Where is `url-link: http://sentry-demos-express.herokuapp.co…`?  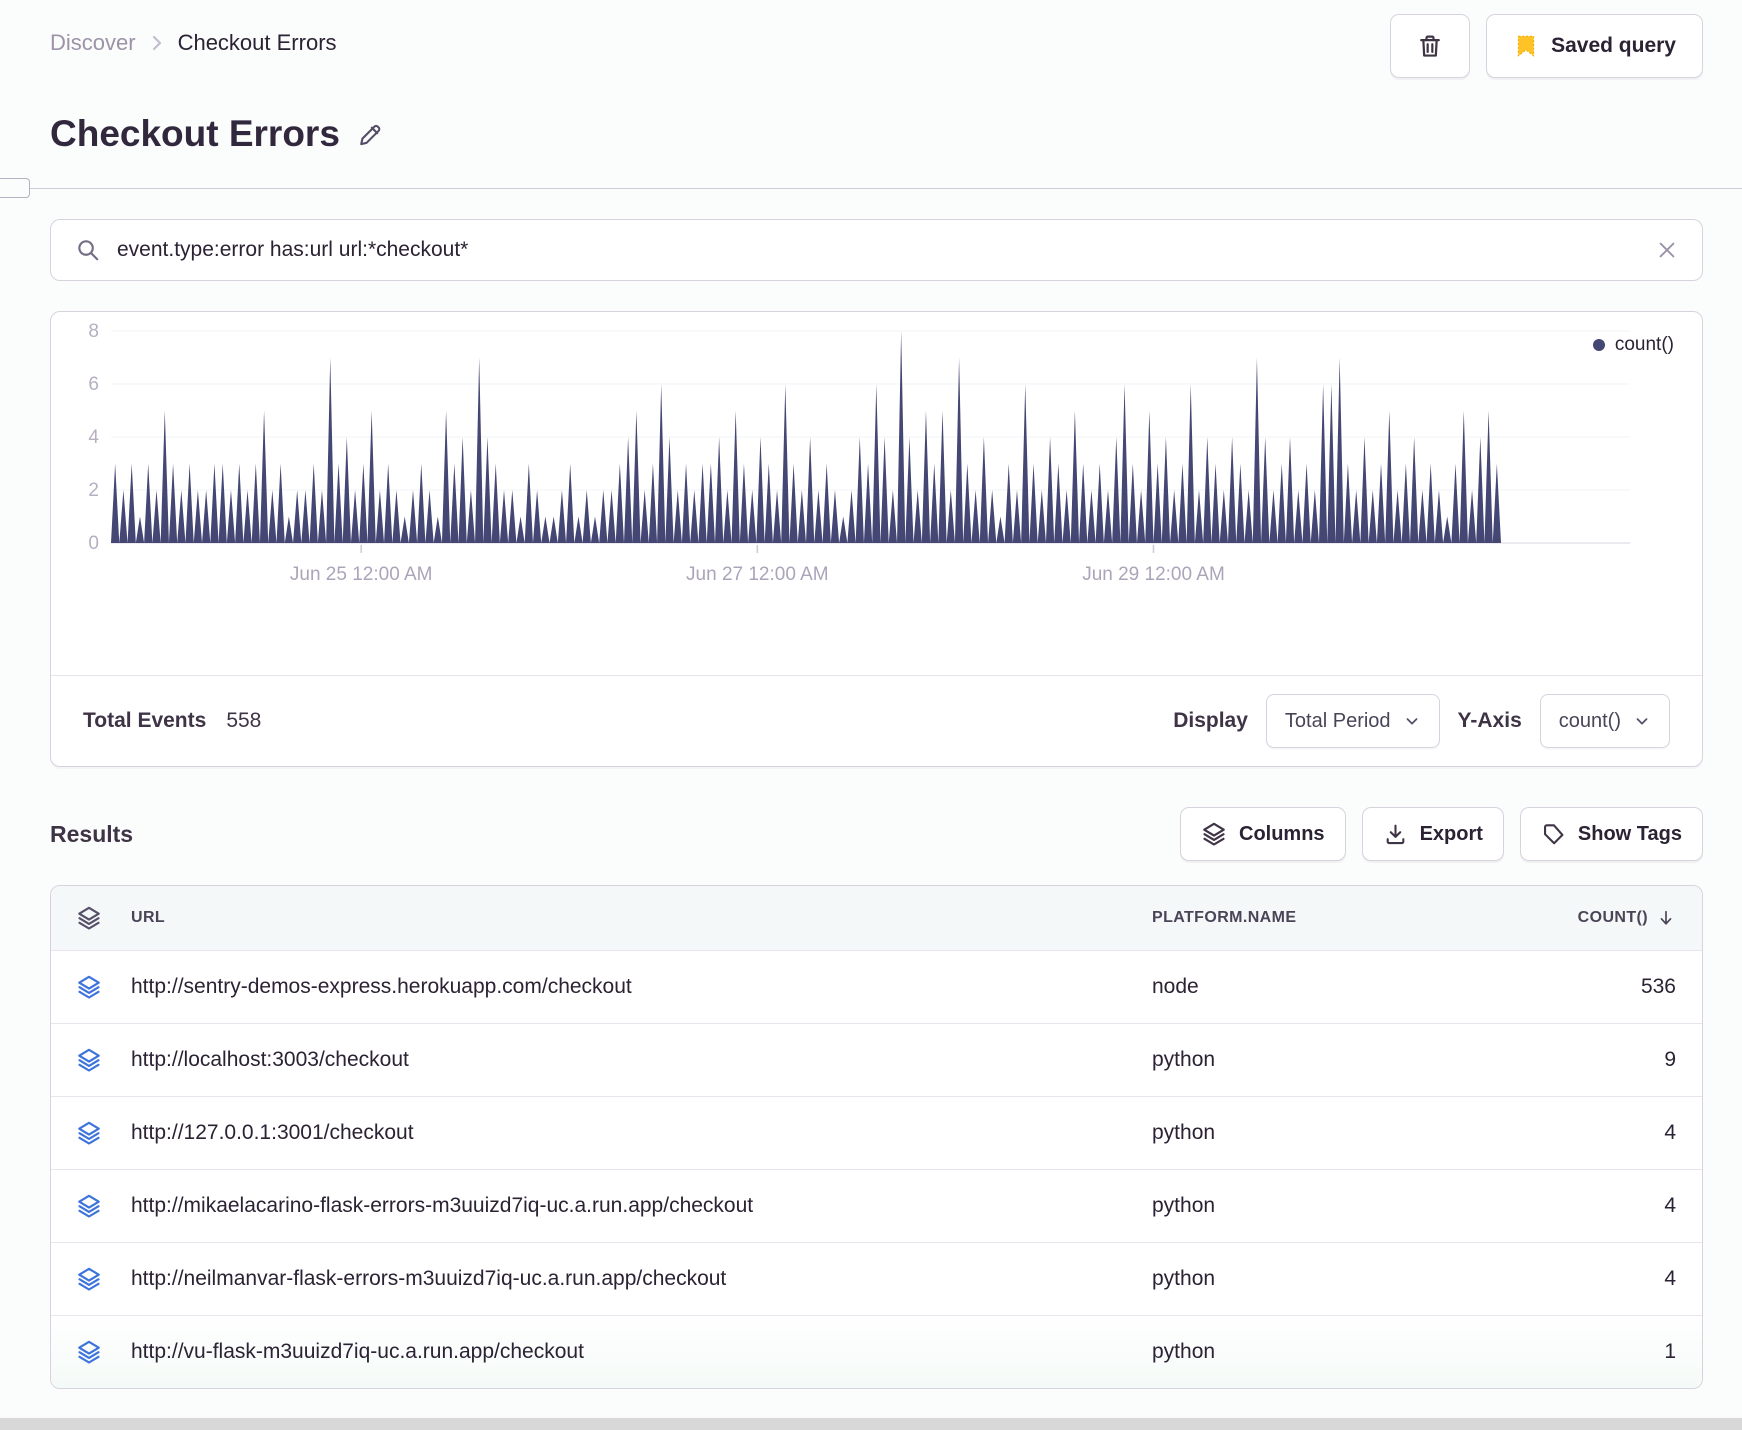 url-link: http://sentry-demos-express.herokuapp.co… is located at coordinates (381, 986).